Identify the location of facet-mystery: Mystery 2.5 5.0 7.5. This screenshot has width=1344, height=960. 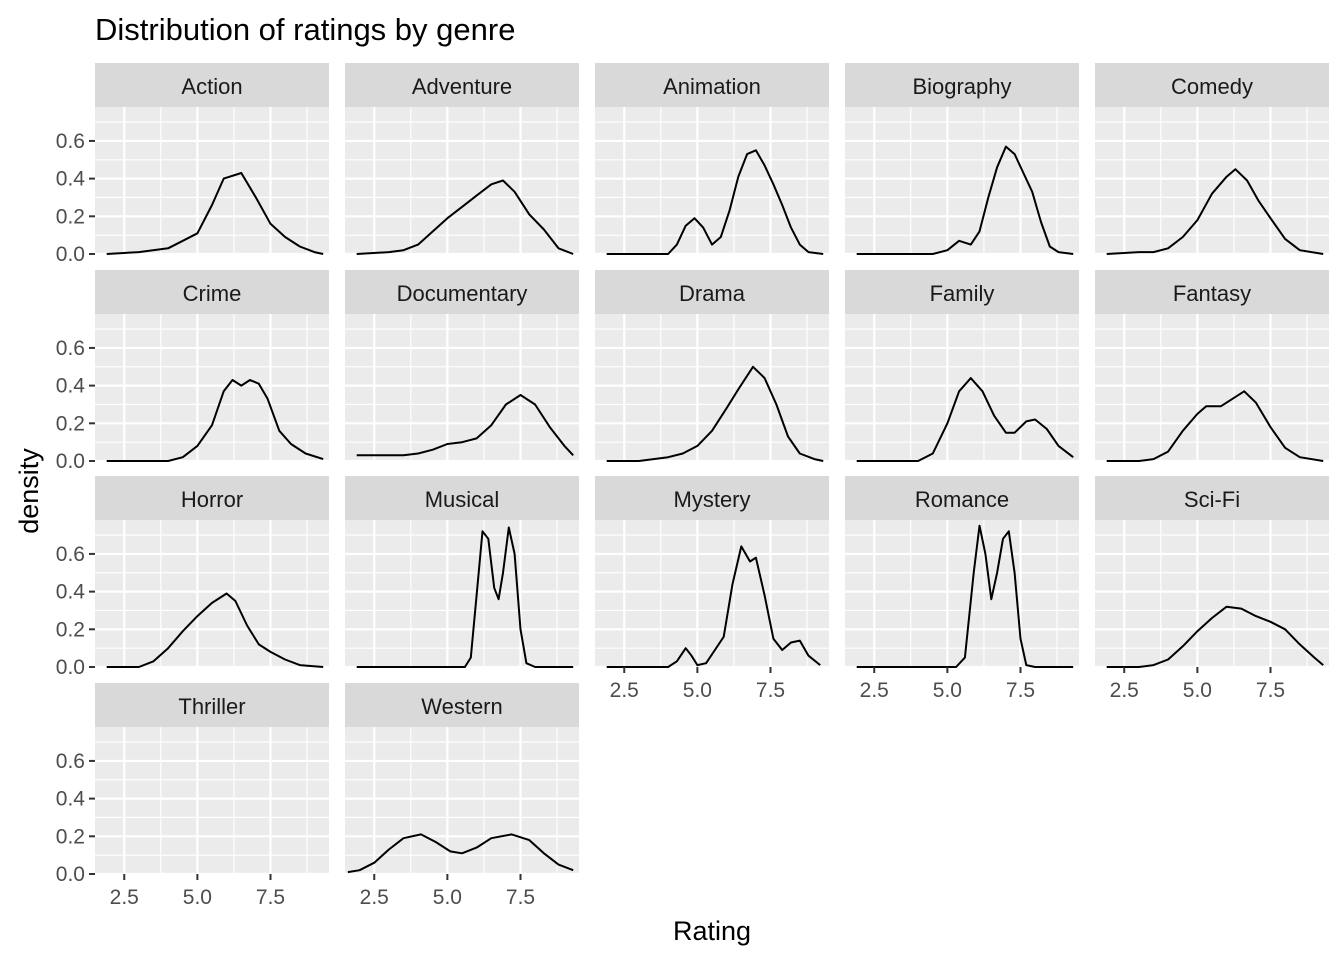
(712, 589).